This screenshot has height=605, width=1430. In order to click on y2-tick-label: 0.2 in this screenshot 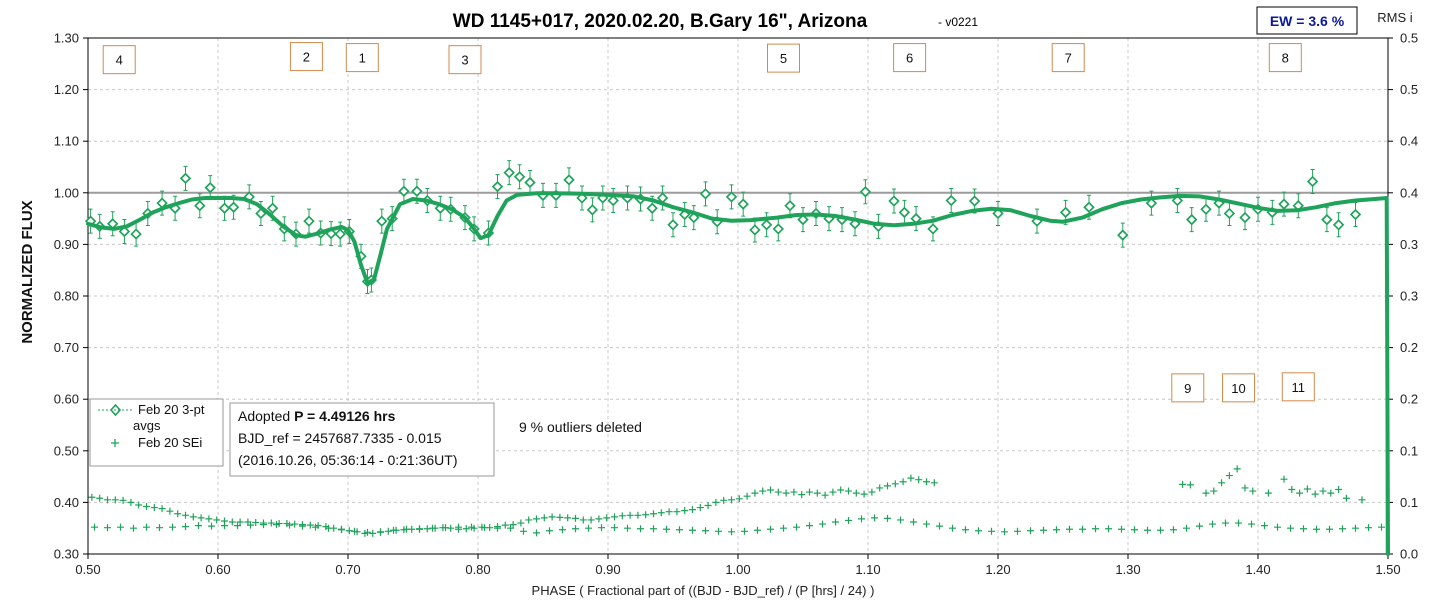, I will do `click(1409, 399)`.